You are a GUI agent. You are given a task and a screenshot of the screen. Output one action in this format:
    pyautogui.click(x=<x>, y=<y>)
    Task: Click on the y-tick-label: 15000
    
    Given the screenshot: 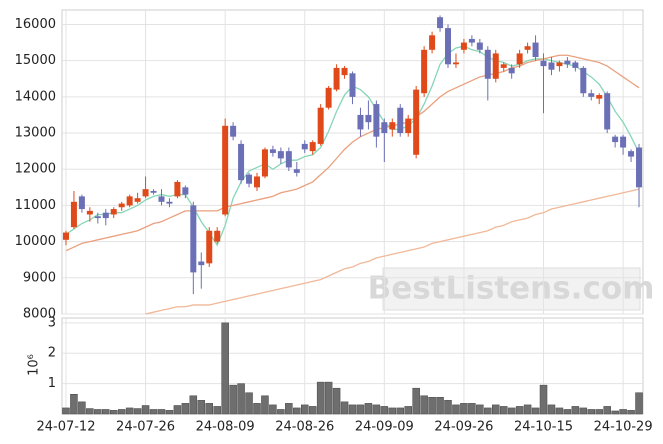 What is the action you would take?
    pyautogui.click(x=35, y=60)
    